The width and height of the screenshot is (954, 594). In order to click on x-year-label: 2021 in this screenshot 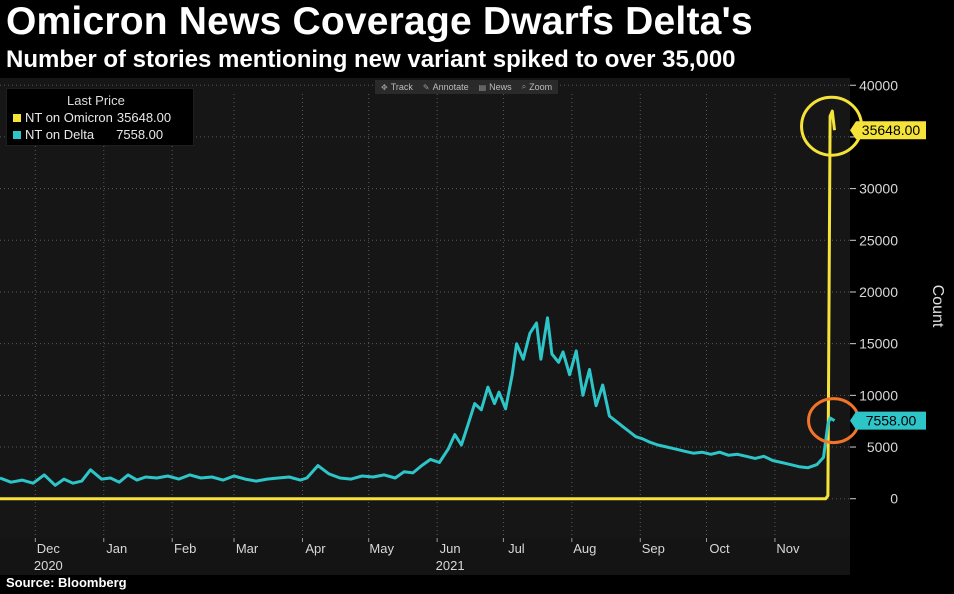, I will do `click(450, 565)`.